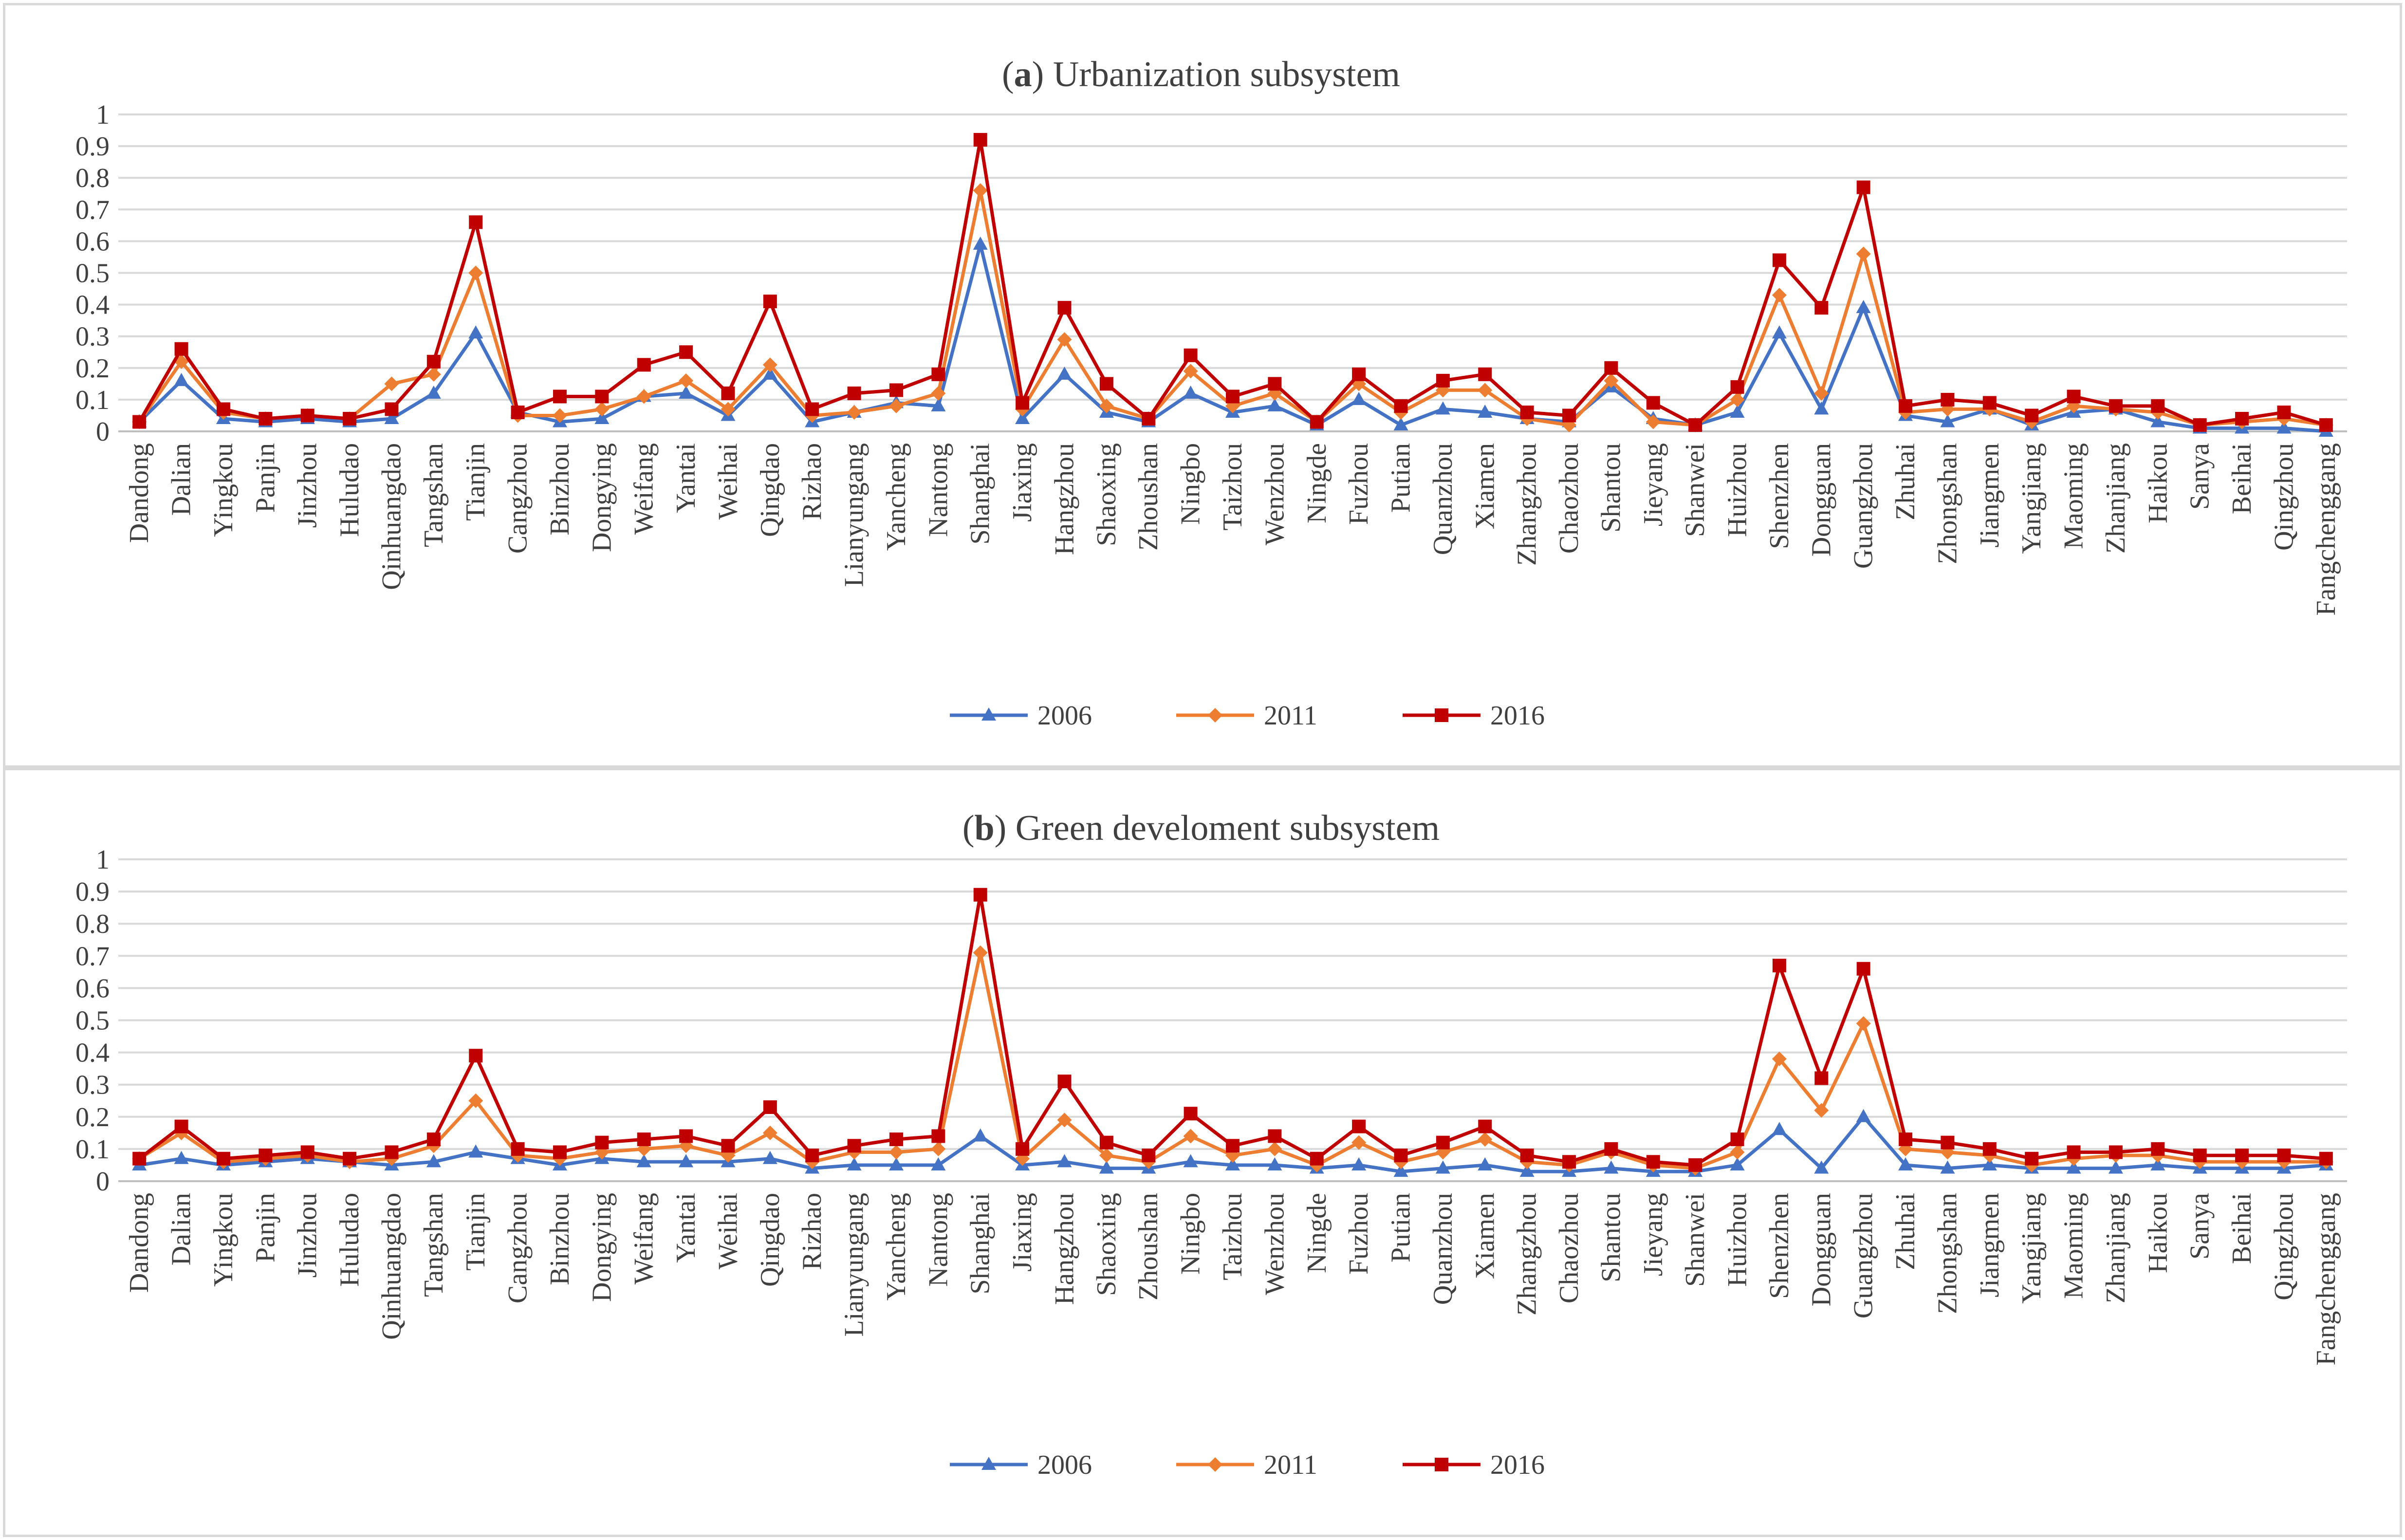 This screenshot has height=1540, width=2405. I want to click on x-tick-label: Yancheng, so click(896, 1246).